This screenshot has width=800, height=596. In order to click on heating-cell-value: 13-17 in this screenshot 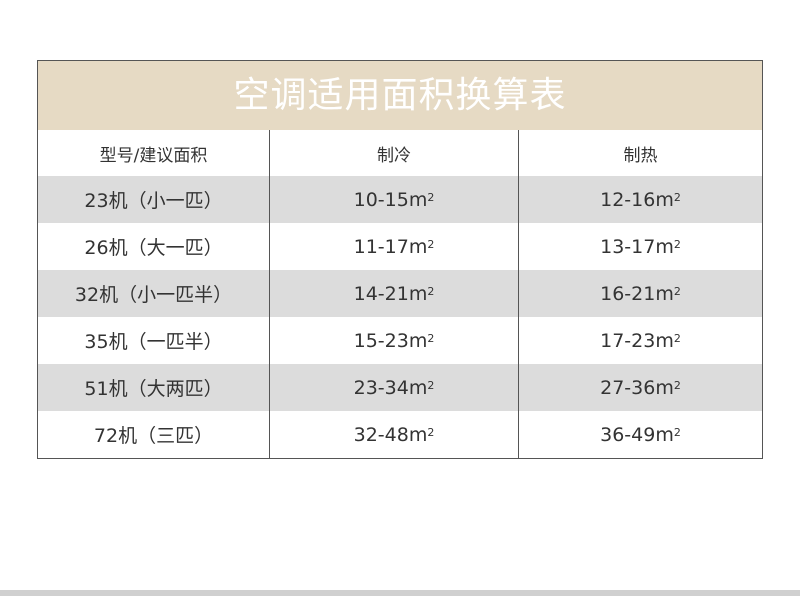, I will do `click(628, 246)`.